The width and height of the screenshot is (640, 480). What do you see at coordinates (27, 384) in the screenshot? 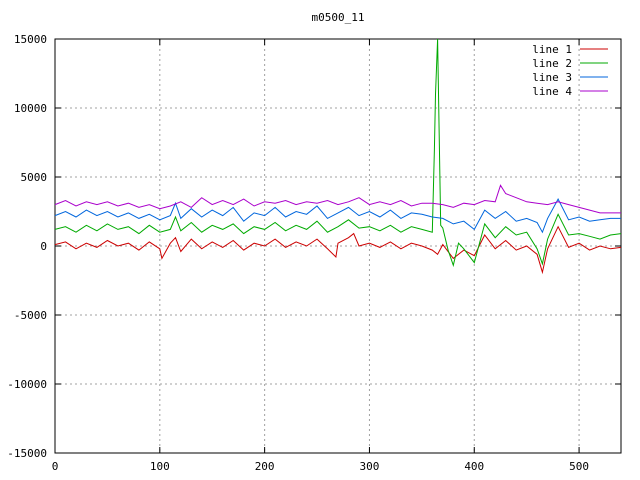
I see `y-tick-label: -10000` at bounding box center [27, 384].